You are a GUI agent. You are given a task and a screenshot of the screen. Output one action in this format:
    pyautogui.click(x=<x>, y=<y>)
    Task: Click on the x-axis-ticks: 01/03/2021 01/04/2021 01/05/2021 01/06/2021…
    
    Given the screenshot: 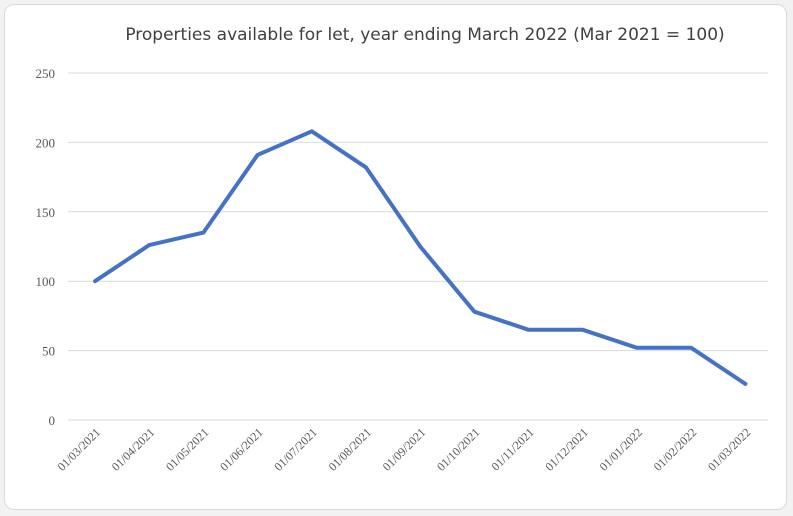 What is the action you would take?
    pyautogui.click(x=404, y=449)
    